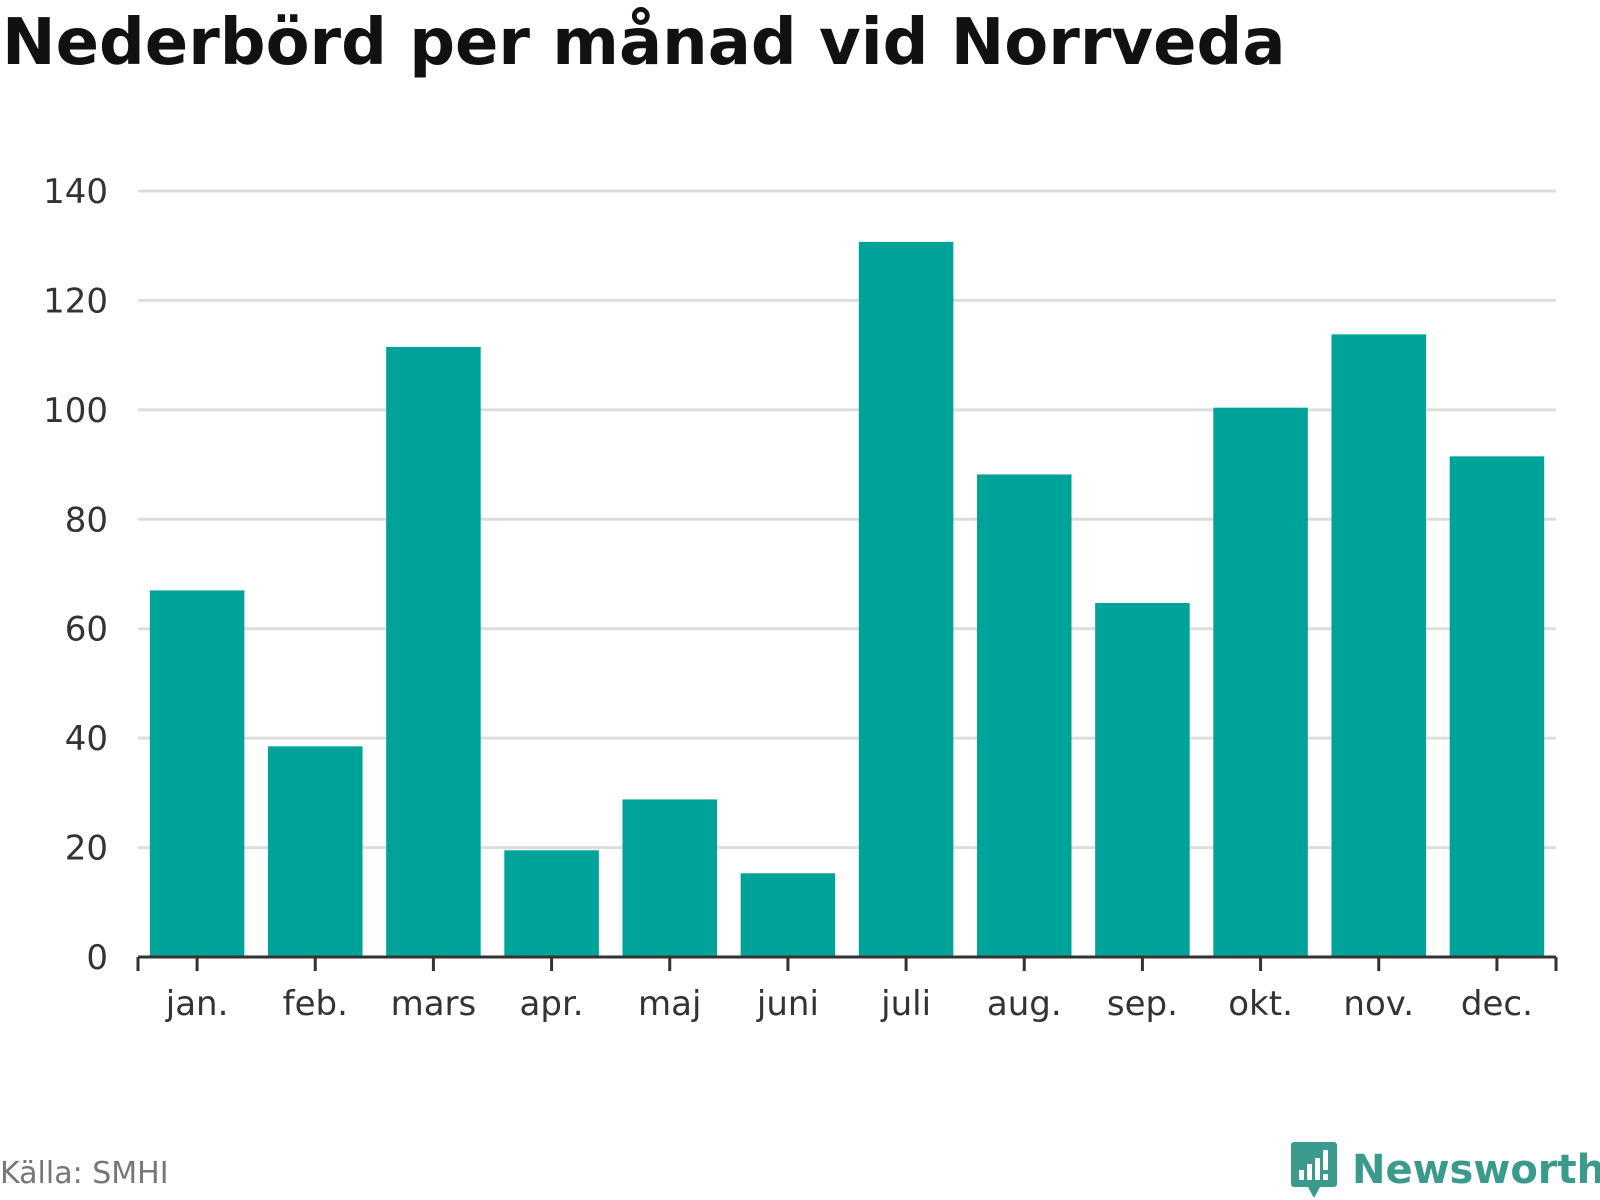  I want to click on y-tick-label: 0, so click(97, 958).